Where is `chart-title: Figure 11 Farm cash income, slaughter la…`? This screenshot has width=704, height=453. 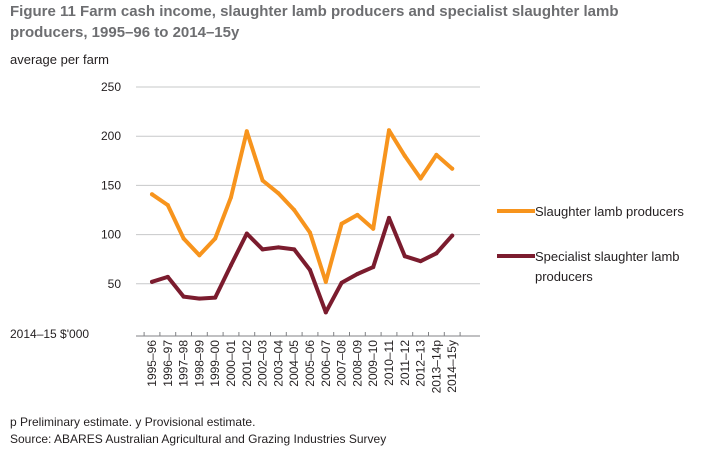 chart-title: Figure 11 Farm cash income, slaughter la… is located at coordinates (314, 22).